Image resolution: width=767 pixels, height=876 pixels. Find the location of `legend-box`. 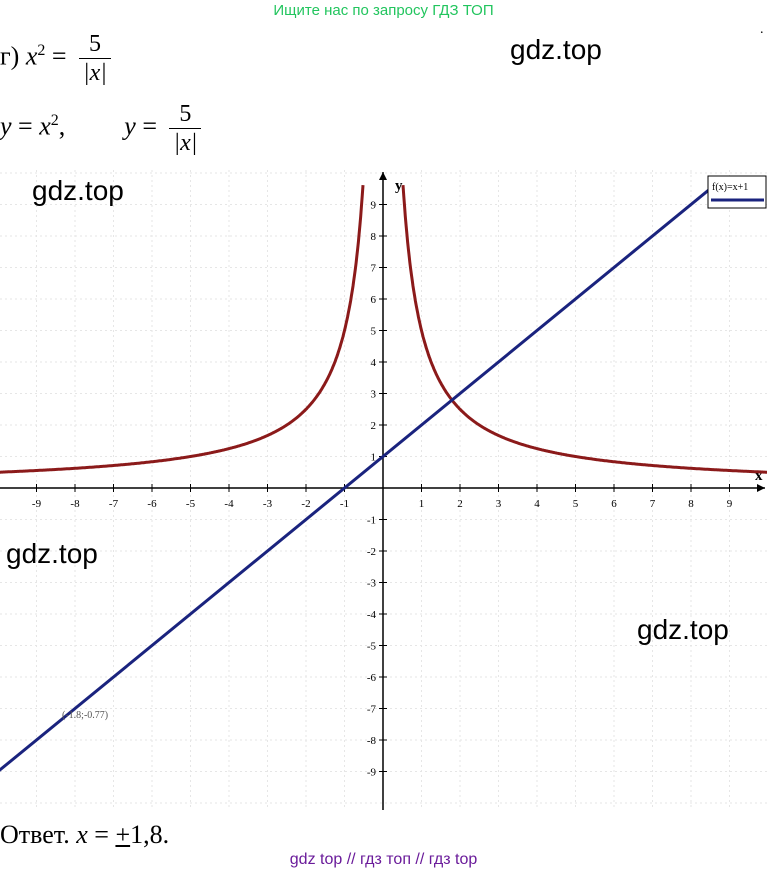

legend-box is located at coordinates (737, 192).